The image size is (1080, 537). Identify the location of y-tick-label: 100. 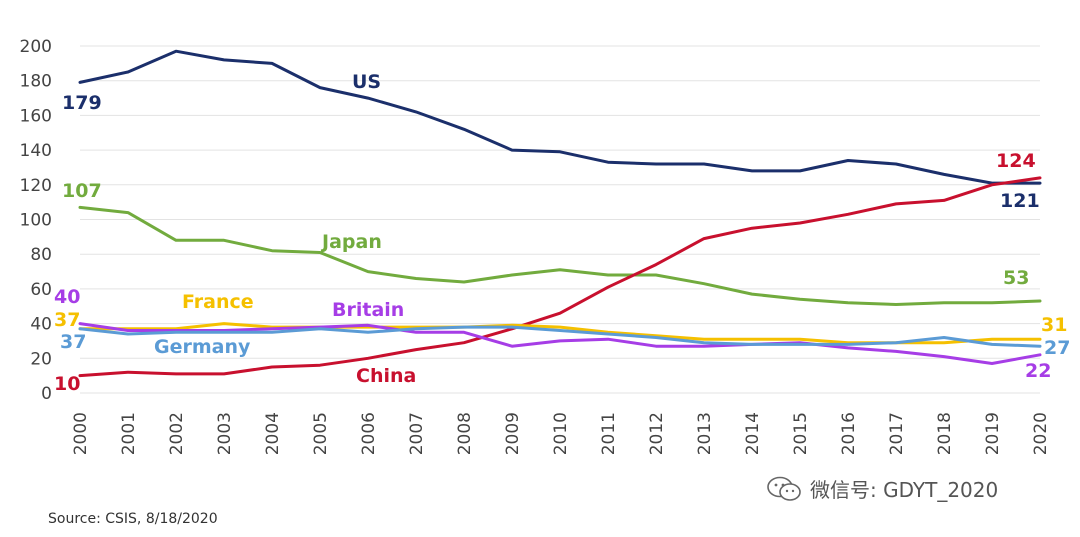
(36, 221).